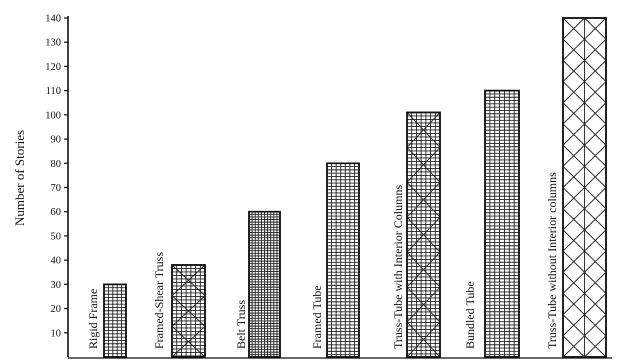 The width and height of the screenshot is (618, 361). I want to click on y-tick-label: 20, so click(56, 309).